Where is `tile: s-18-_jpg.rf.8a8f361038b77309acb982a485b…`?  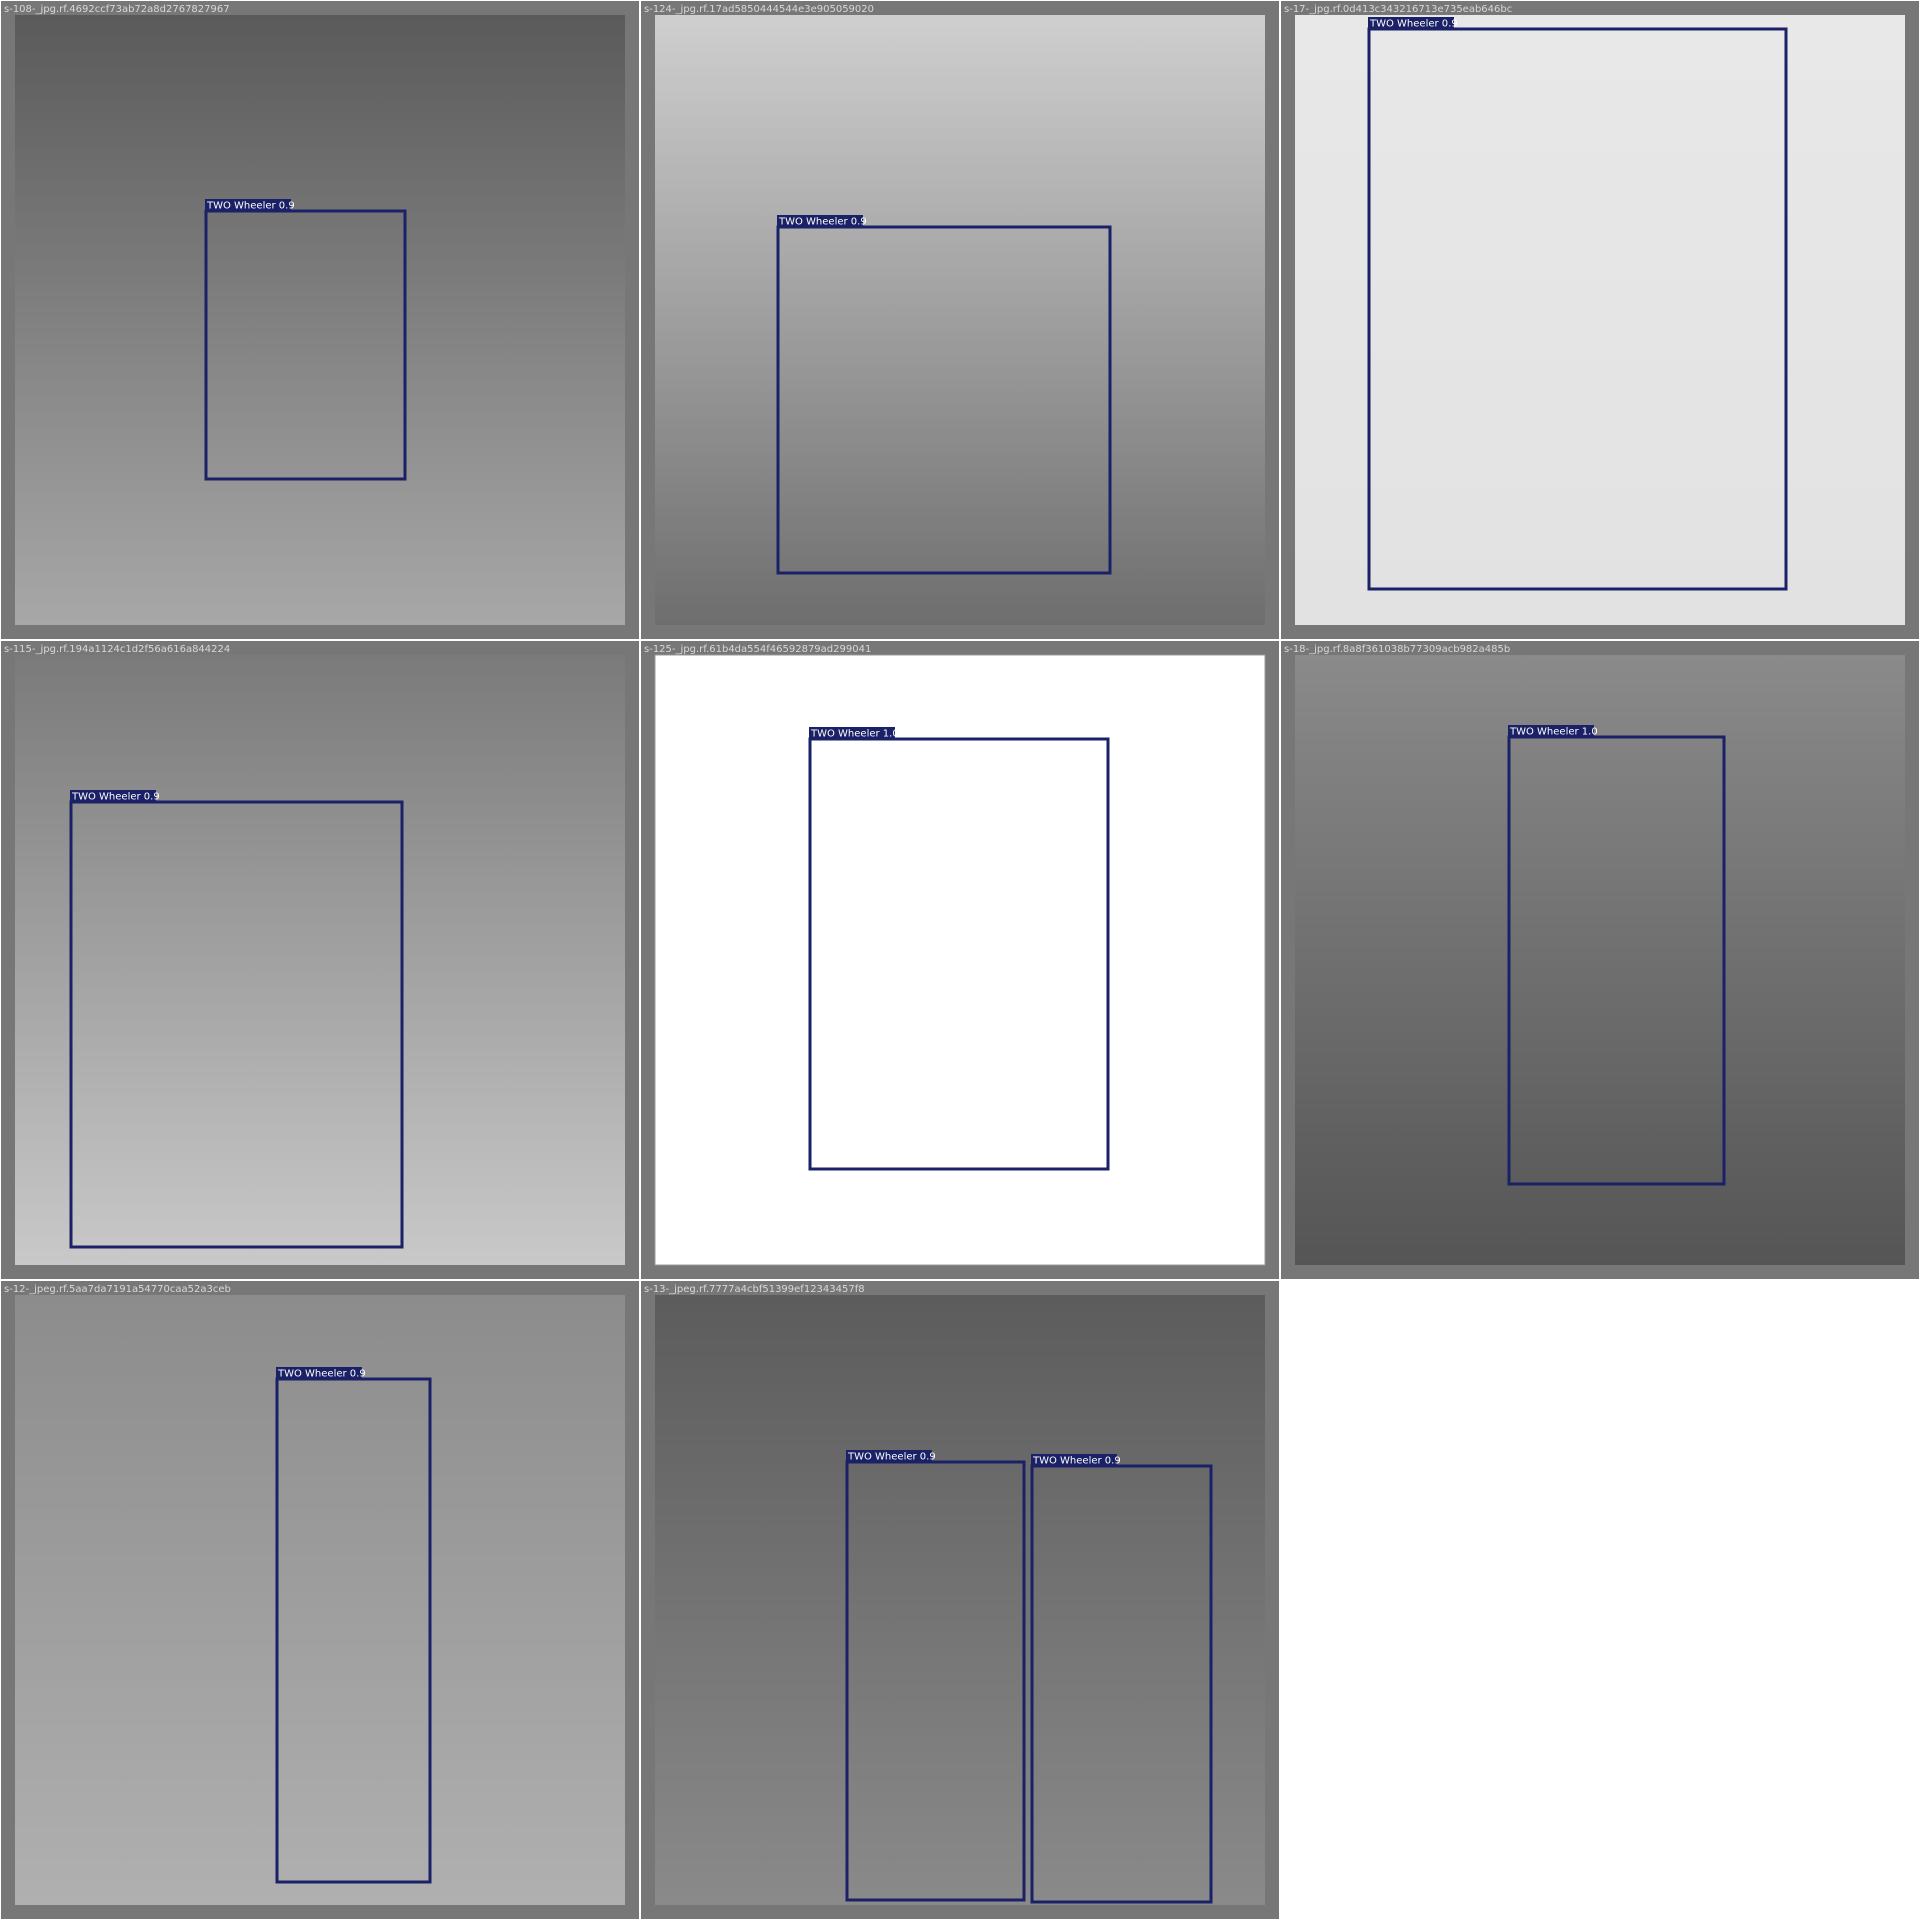
tile: s-18-_jpg.rf.8a8f361038b77309acb982a485b… is located at coordinates (1600, 960).